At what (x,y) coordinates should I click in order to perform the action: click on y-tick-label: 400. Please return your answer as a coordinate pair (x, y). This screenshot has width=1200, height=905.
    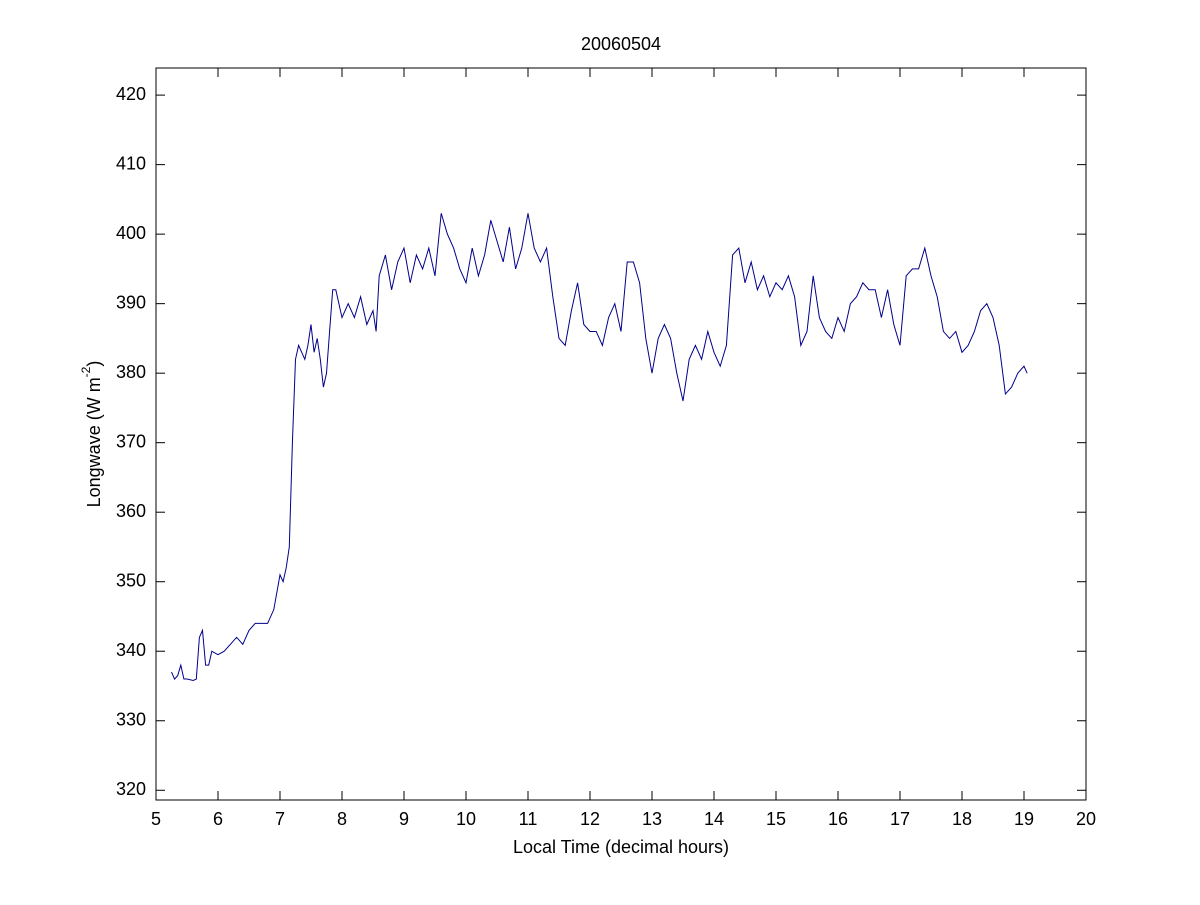
    Looking at the image, I should click on (131, 233).